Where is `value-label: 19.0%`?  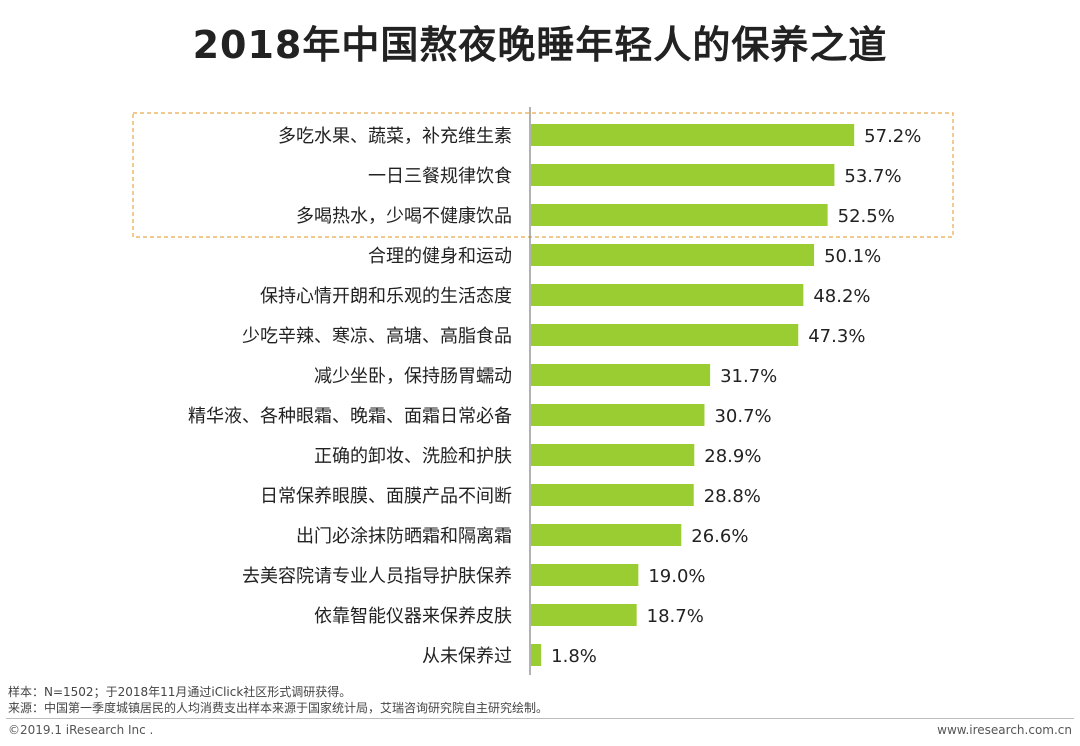 value-label: 19.0% is located at coordinates (676, 576).